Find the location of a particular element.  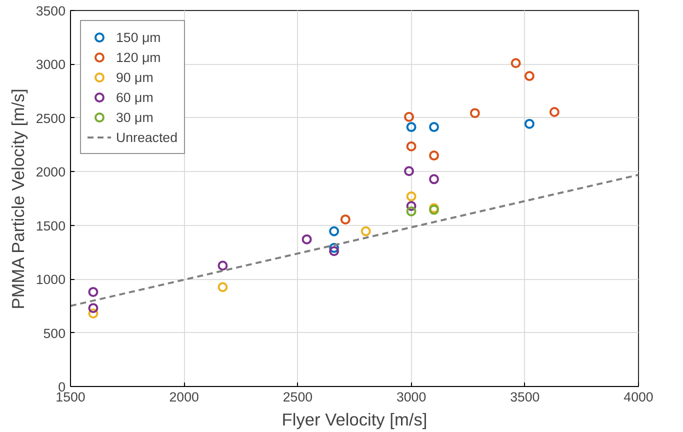

y-tick-label: 2000 is located at coordinates (51, 172).